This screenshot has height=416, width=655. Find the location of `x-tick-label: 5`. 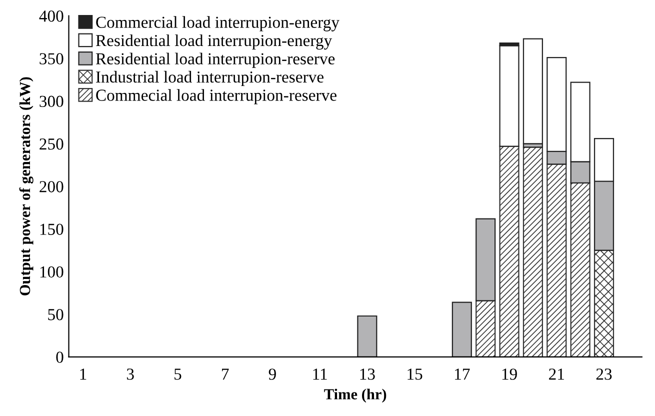

x-tick-label: 5 is located at coordinates (178, 374).